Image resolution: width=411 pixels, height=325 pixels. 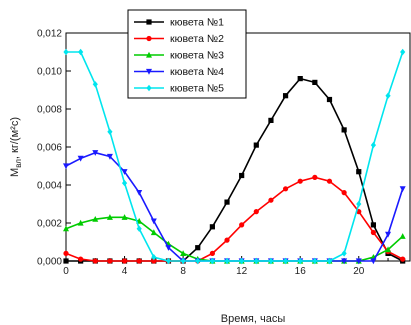 I want to click on y-tick-label: 0,012, so click(x=49, y=34).